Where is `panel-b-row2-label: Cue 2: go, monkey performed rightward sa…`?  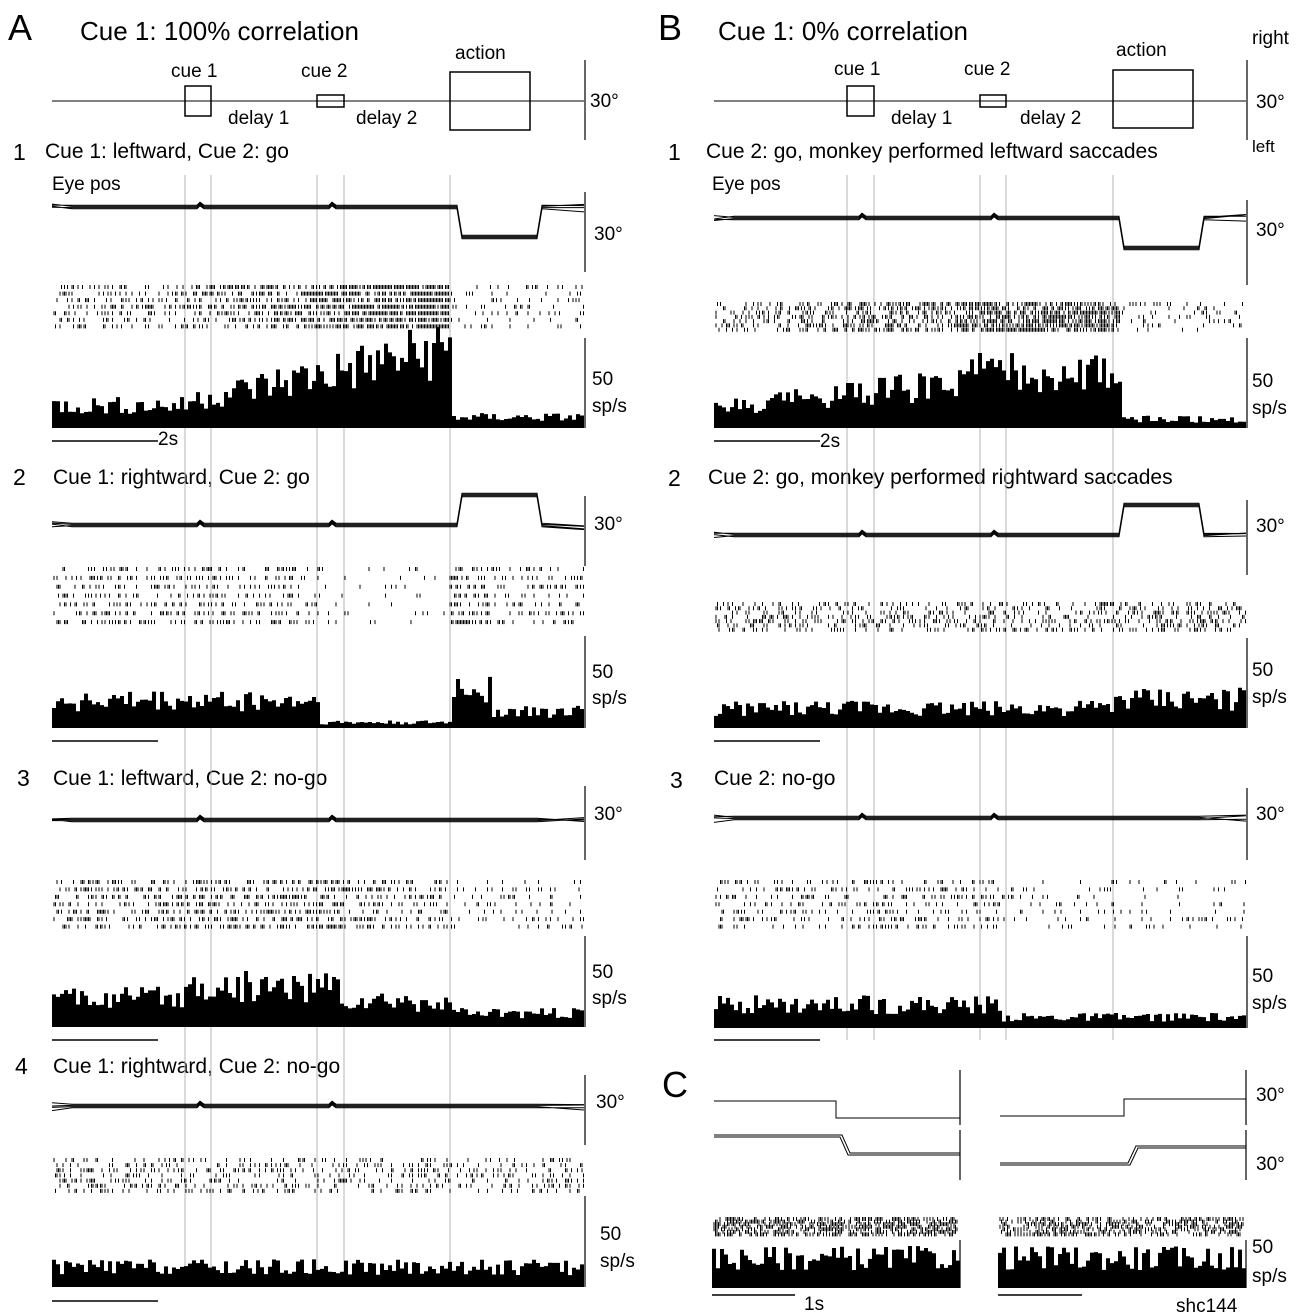 panel-b-row2-label: Cue 2: go, monkey performed rightward sa… is located at coordinates (940, 477).